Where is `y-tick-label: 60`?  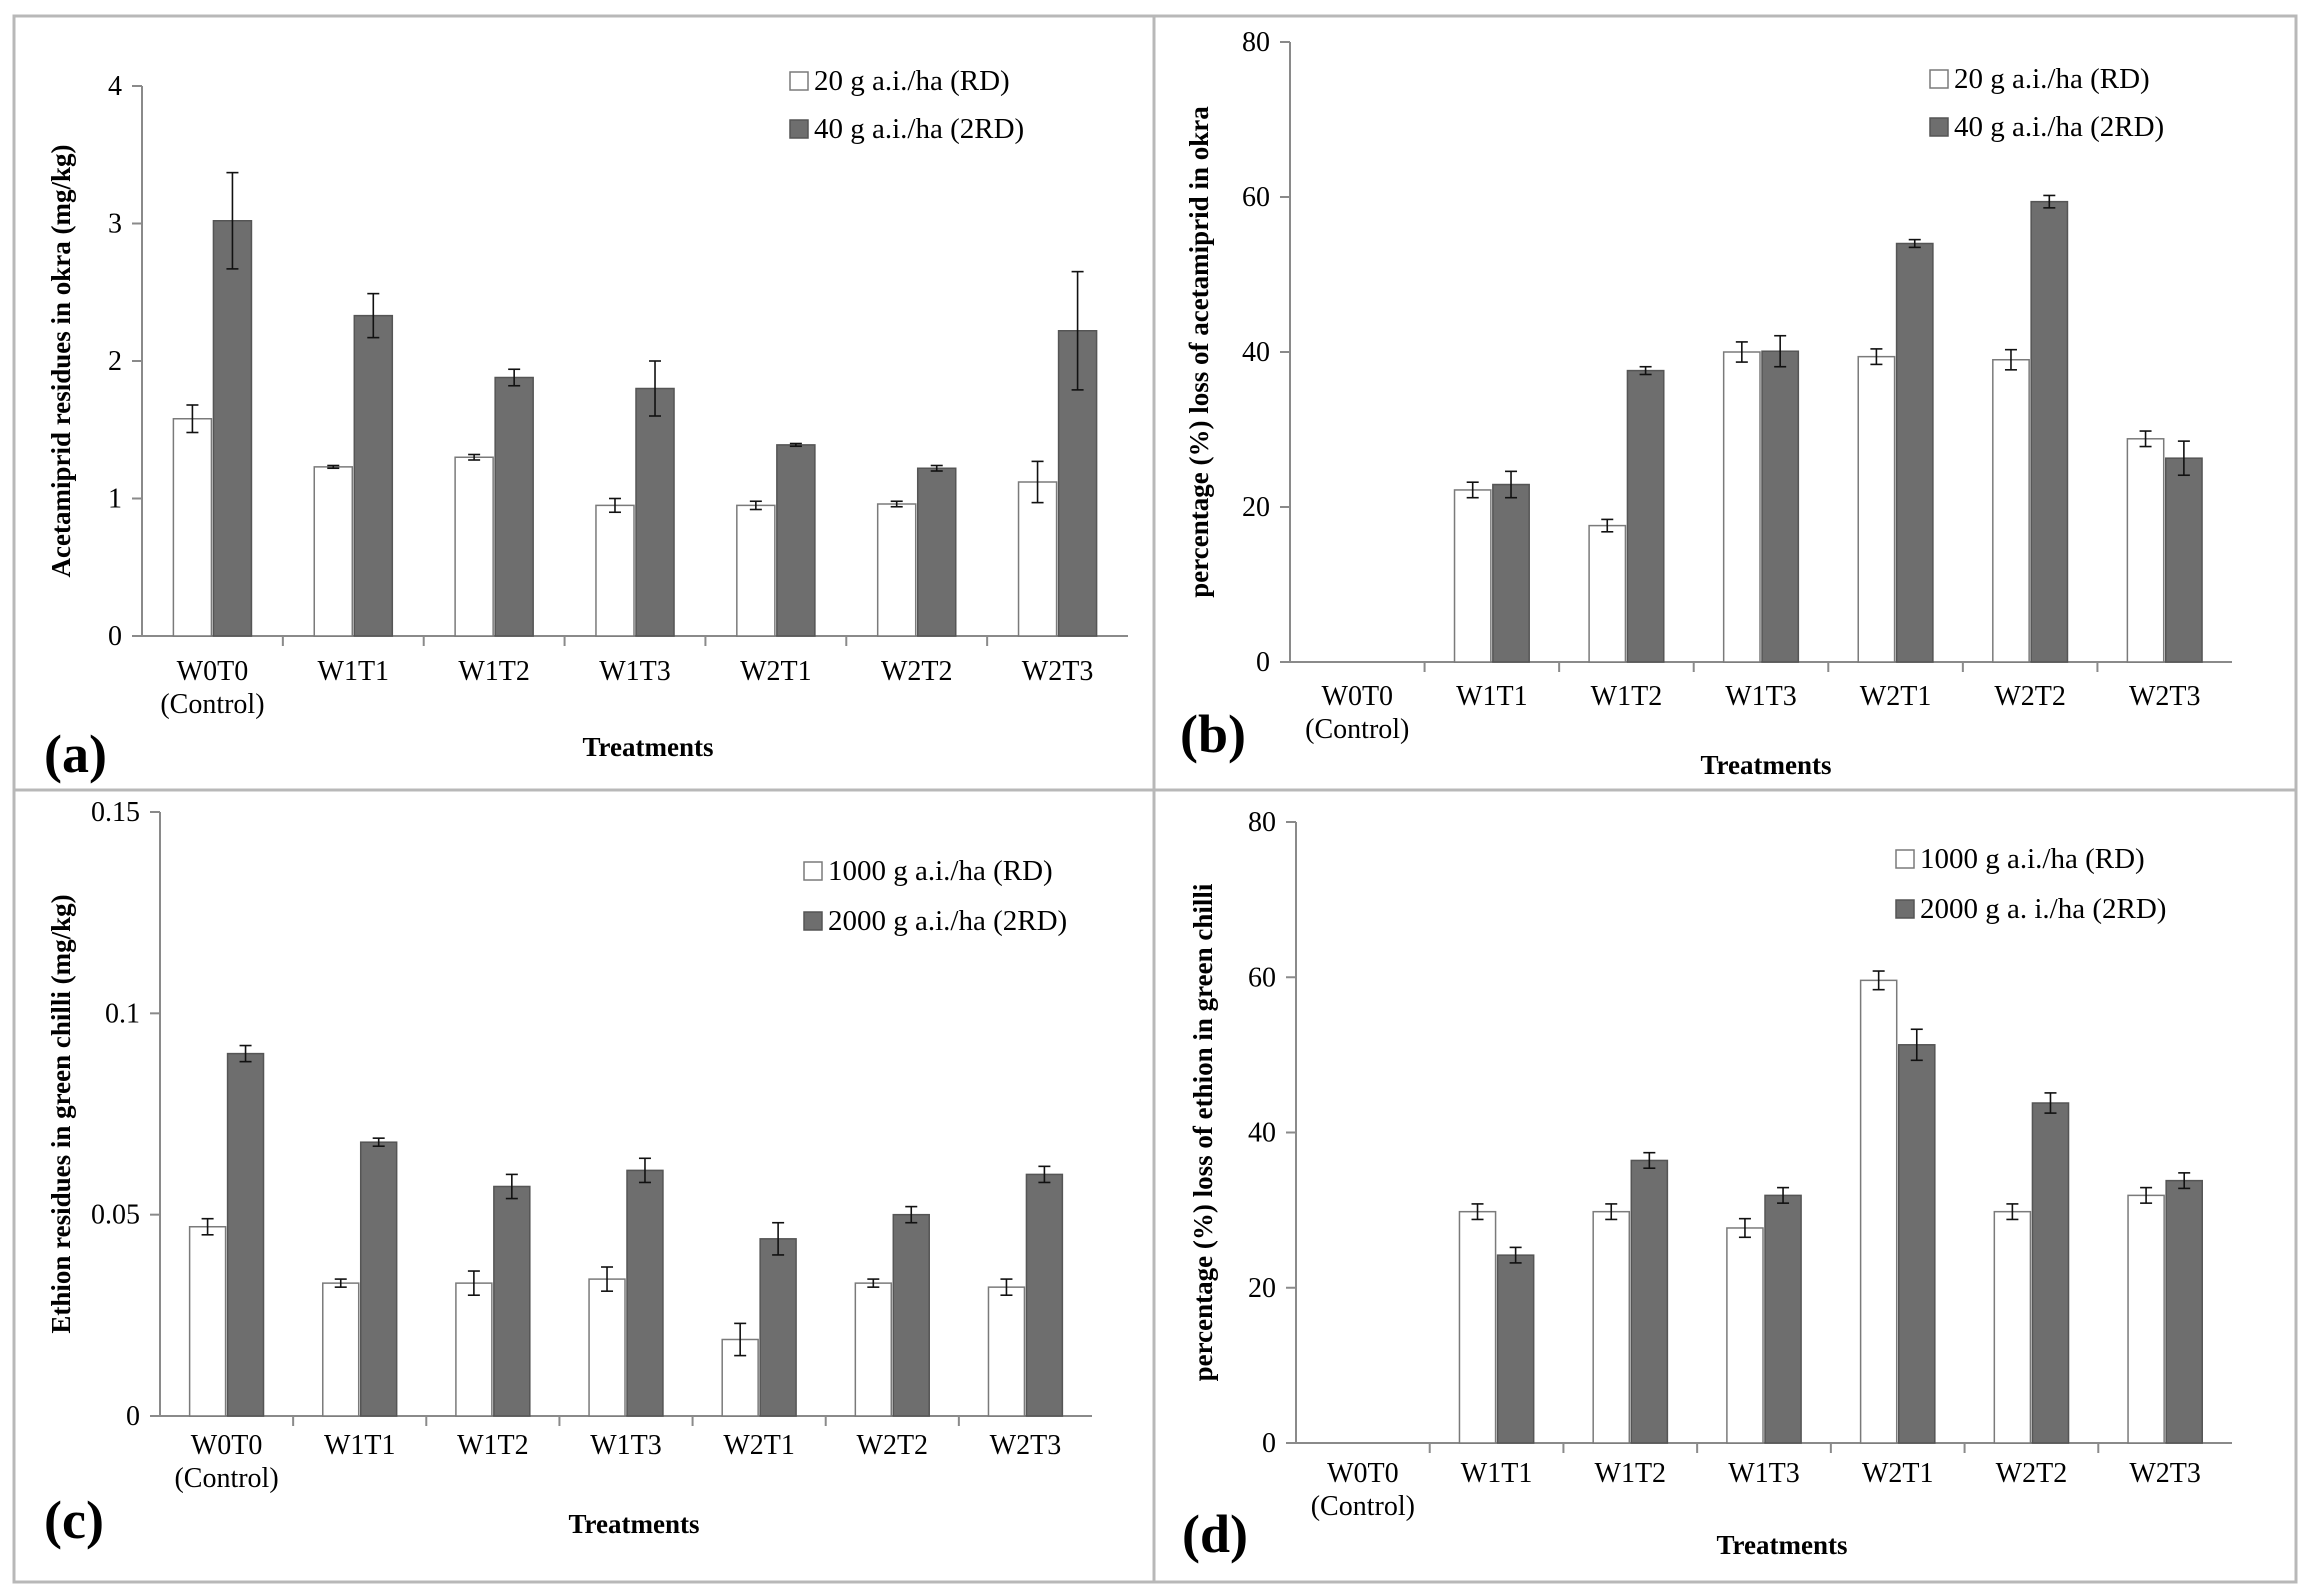
y-tick-label: 60 is located at coordinates (1256, 197).